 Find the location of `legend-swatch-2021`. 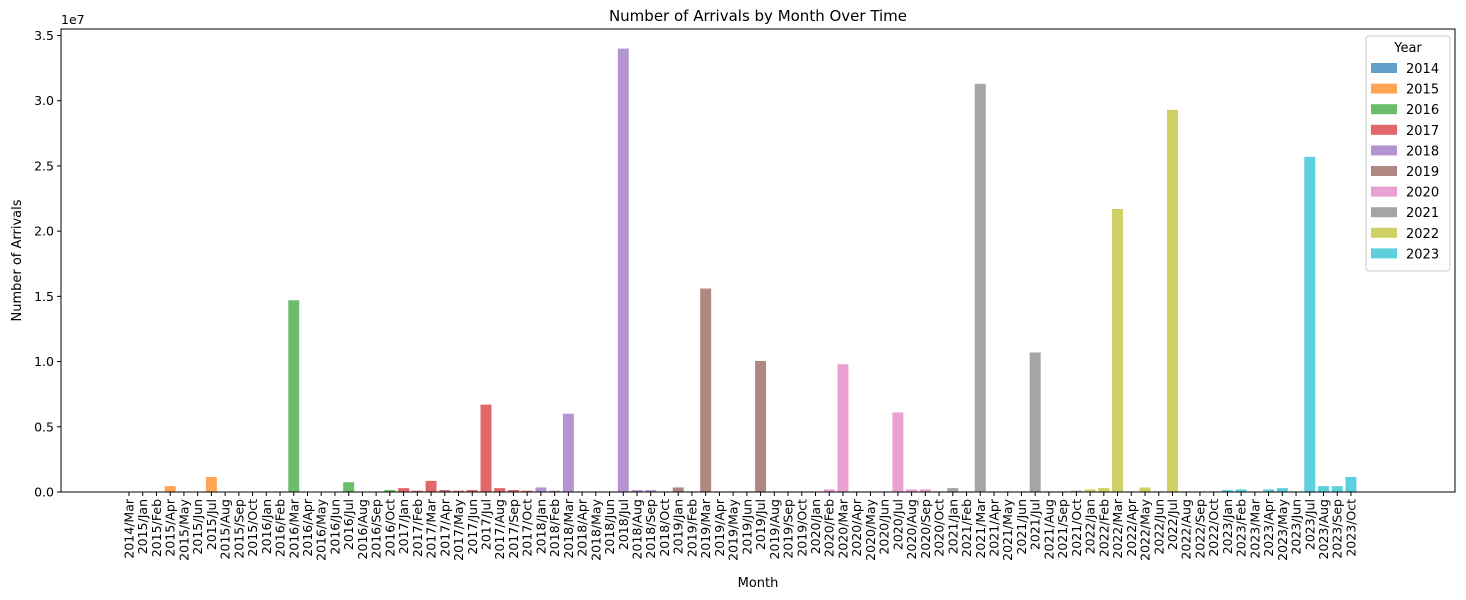

legend-swatch-2021 is located at coordinates (1384, 212).